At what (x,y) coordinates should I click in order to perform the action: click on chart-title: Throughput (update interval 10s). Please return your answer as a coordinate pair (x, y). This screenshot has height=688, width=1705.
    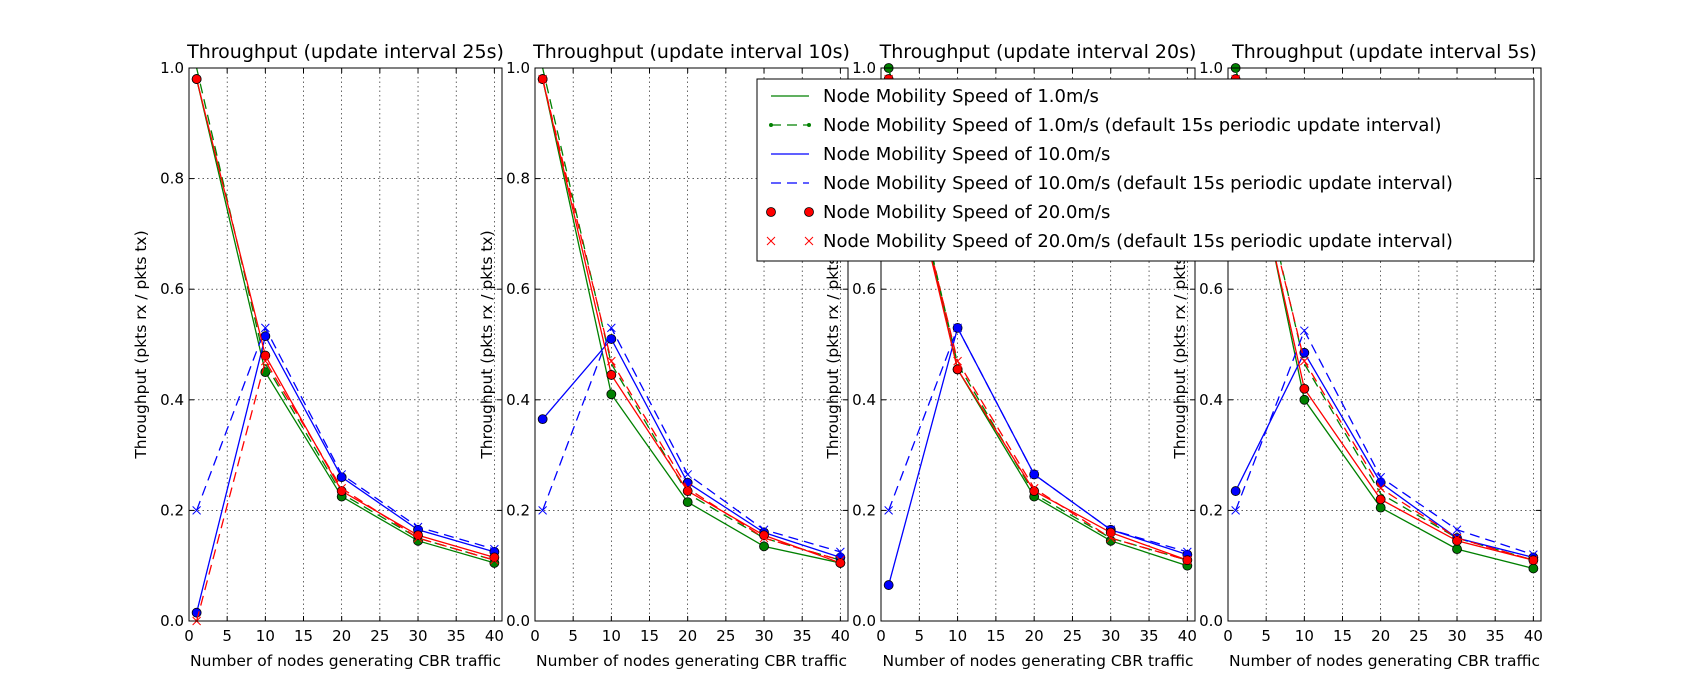
    Looking at the image, I should click on (691, 52).